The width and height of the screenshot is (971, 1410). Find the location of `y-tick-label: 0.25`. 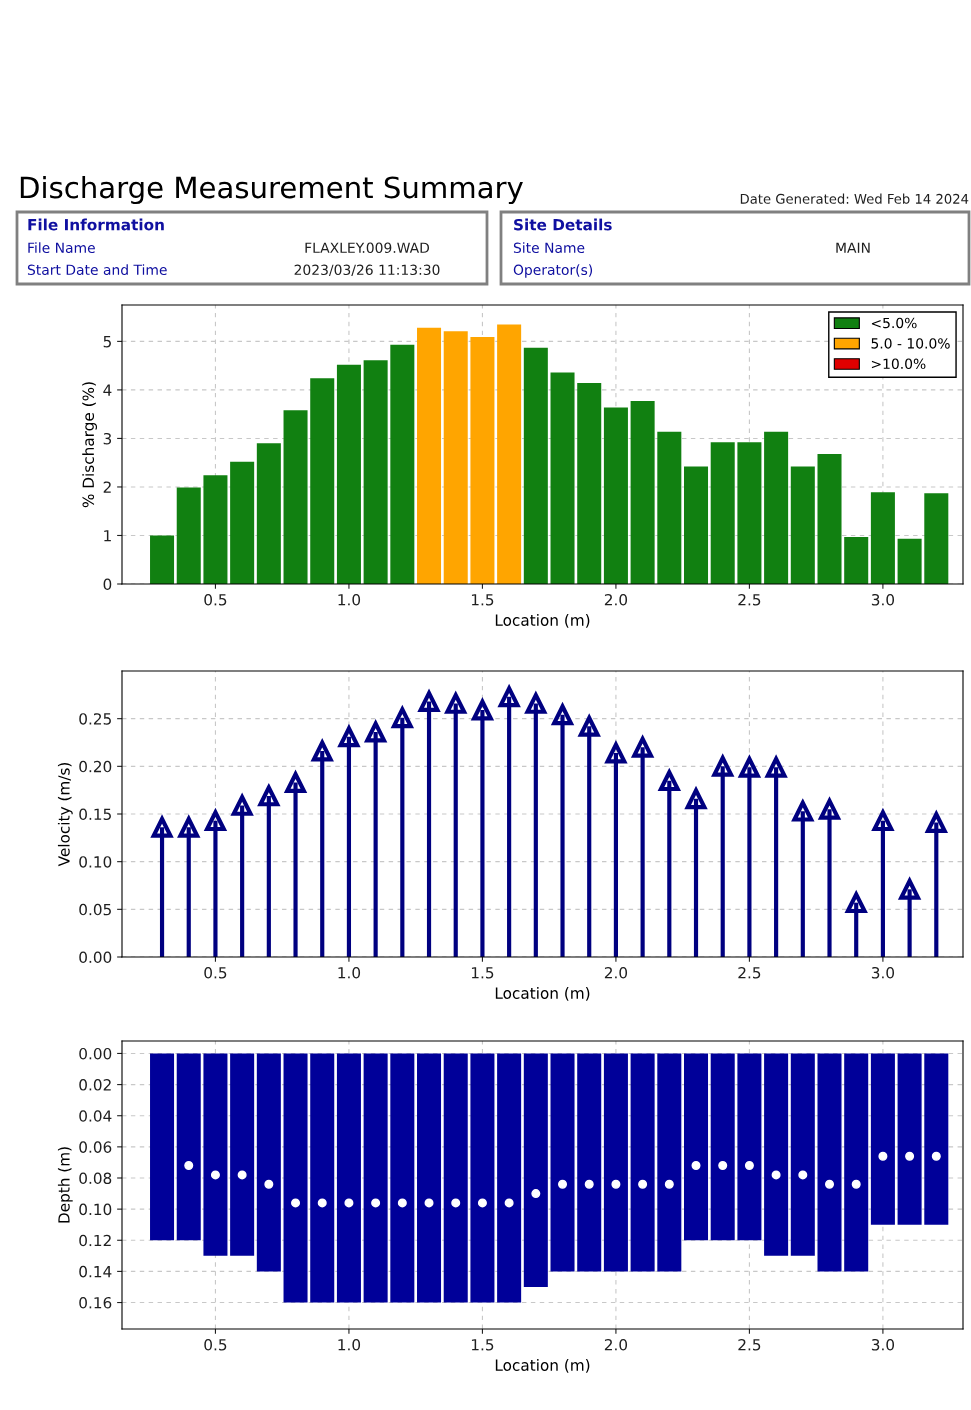

y-tick-label: 0.25 is located at coordinates (95, 719).